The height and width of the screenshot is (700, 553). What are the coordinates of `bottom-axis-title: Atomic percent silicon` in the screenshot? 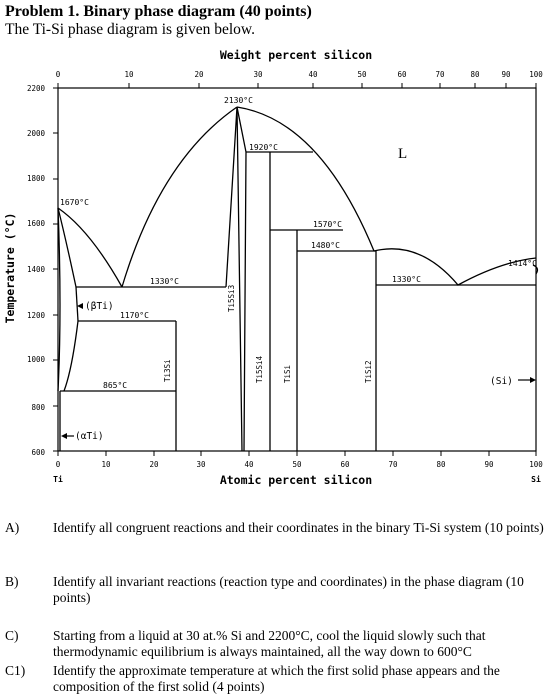 It's located at (296, 480).